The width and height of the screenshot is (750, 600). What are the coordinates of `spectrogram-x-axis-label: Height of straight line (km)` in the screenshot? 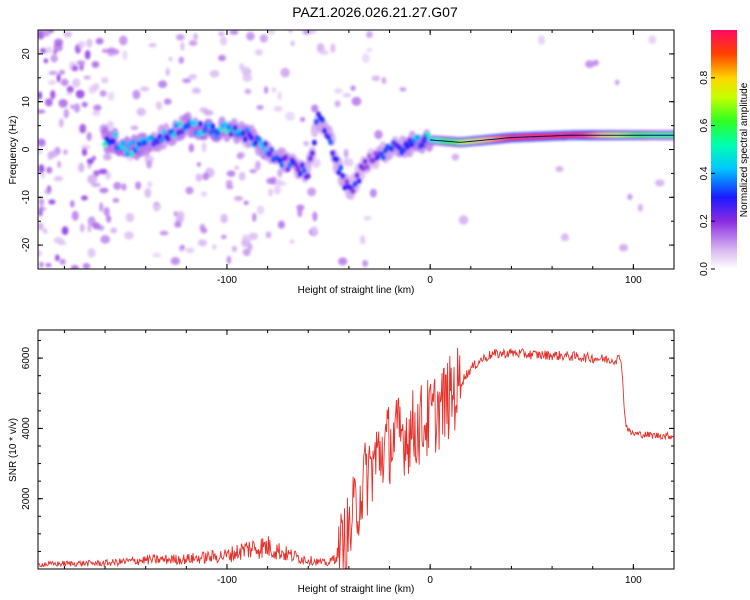 It's located at (356, 290).